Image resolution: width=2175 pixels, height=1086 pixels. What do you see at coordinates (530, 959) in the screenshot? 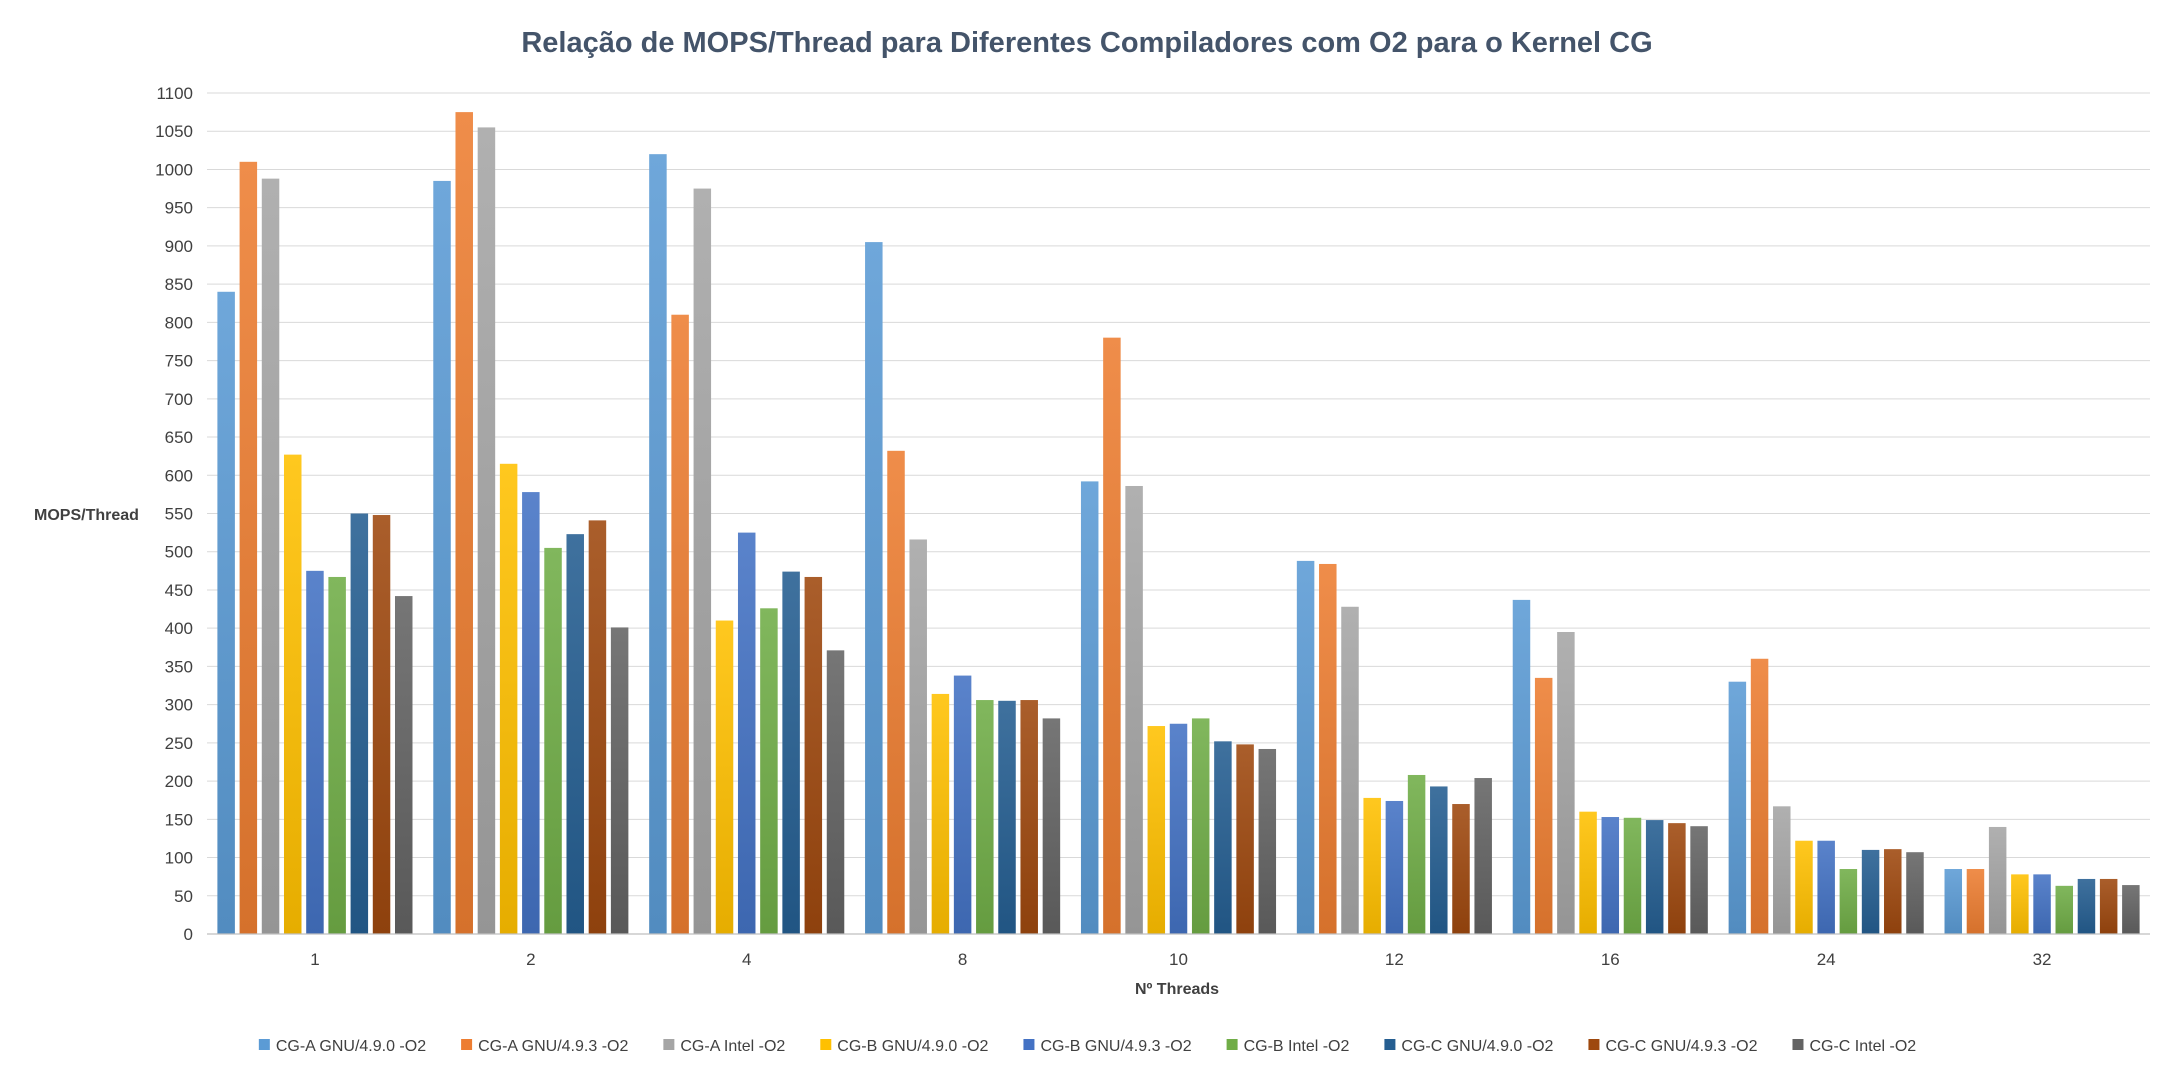
I see `x-tick-label: 2` at bounding box center [530, 959].